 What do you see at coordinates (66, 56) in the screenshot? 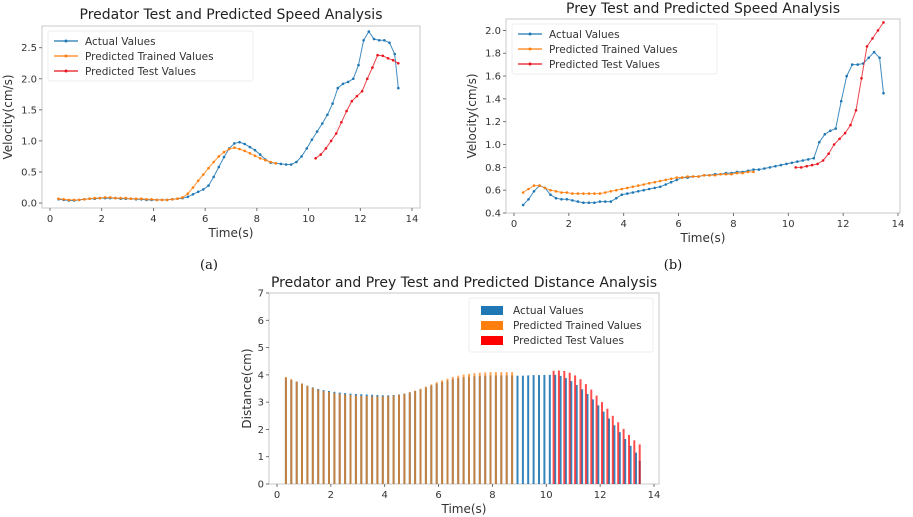
I see `legend-marker-trained` at bounding box center [66, 56].